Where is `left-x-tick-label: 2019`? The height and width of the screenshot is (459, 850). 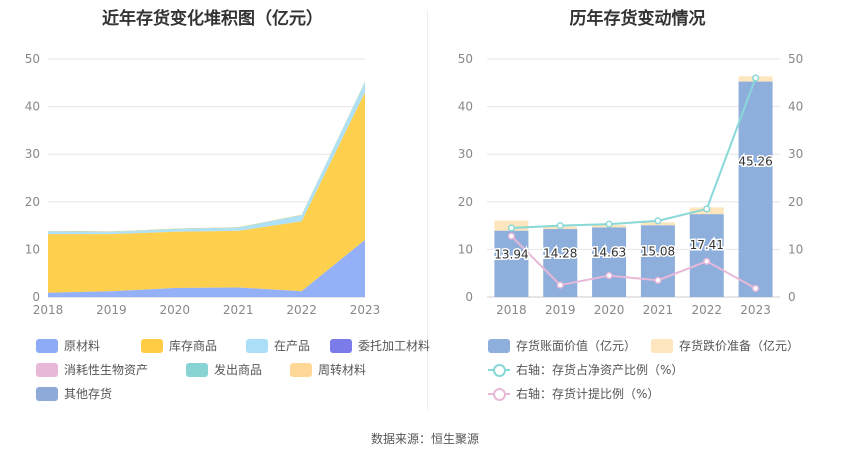
left-x-tick-label: 2019 is located at coordinates (111, 310).